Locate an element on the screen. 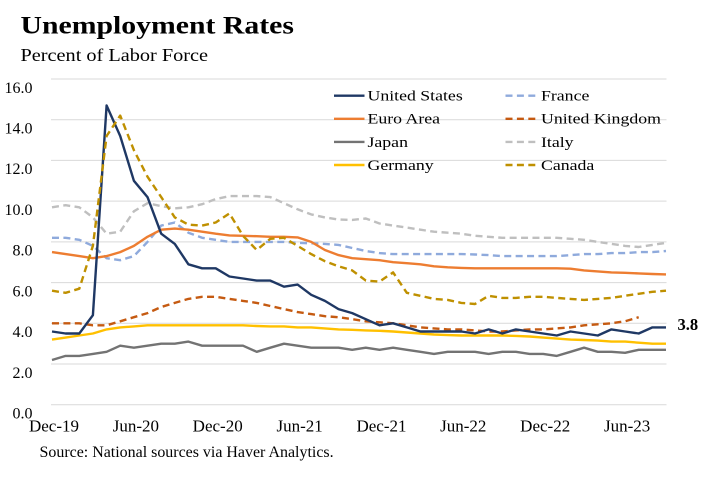 Image resolution: width=720 pixels, height=479 pixels. svg-text: Canada is located at coordinates (568, 164).